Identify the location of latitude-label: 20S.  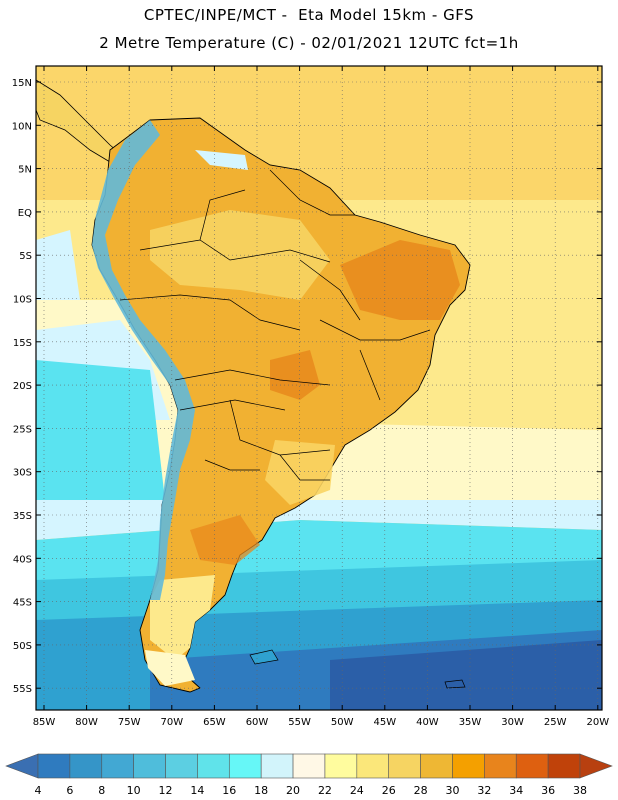
(22, 386).